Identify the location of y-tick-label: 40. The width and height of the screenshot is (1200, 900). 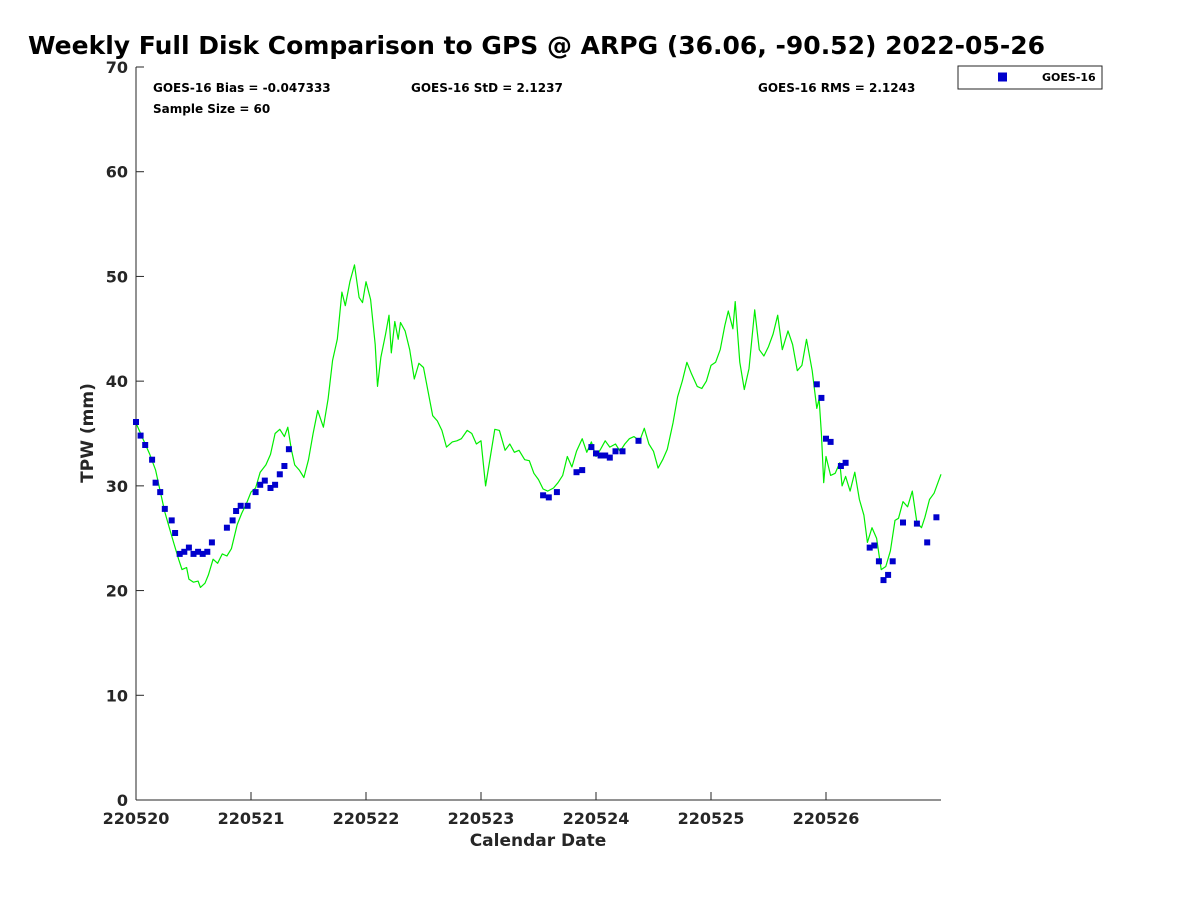
(117, 381).